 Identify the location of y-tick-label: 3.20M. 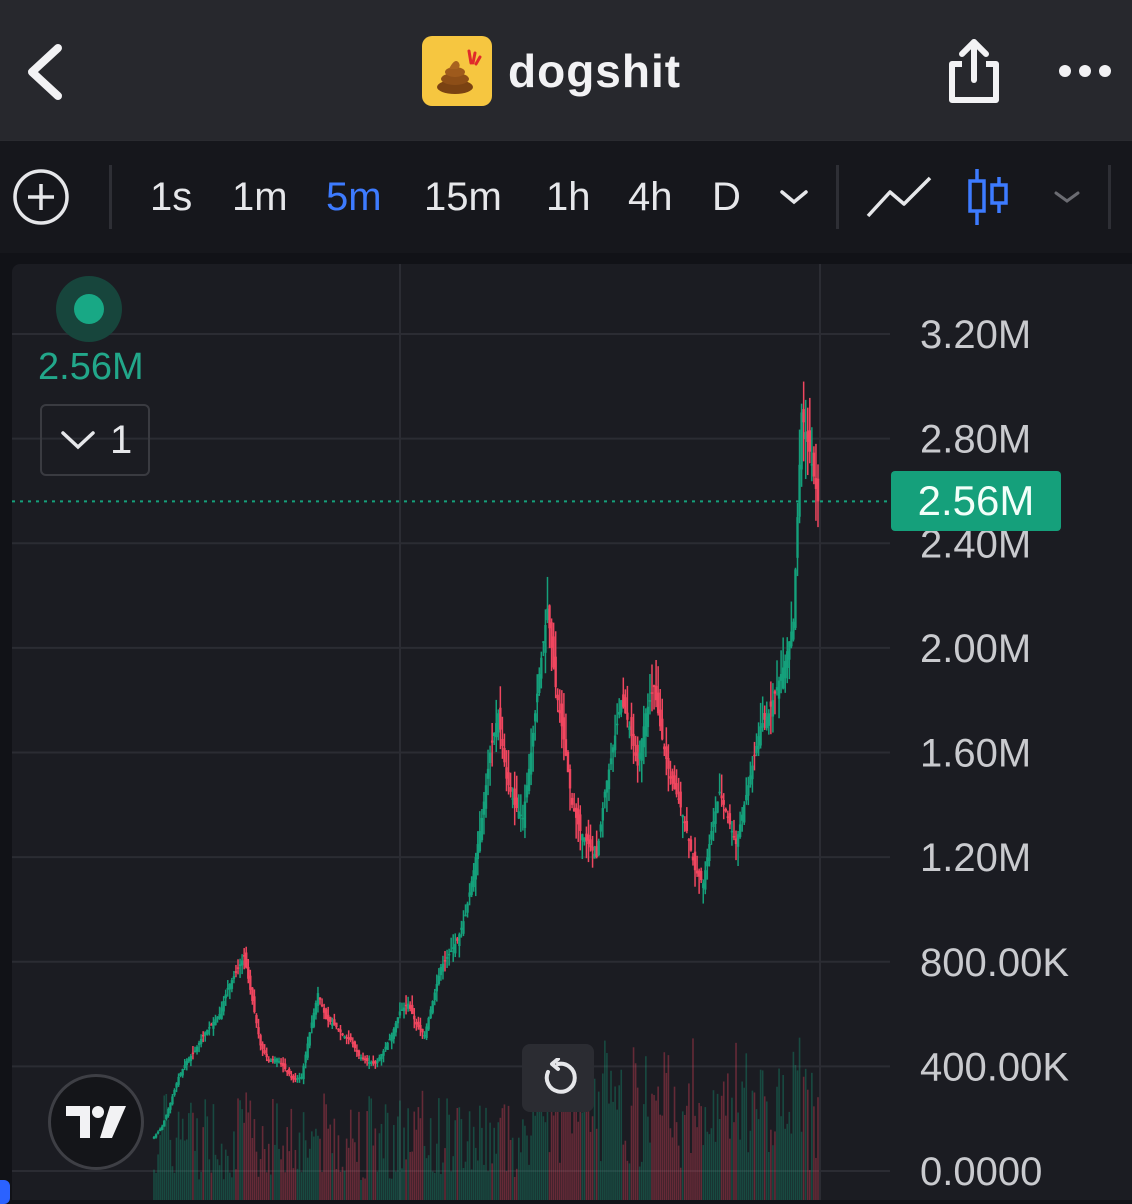
(975, 335).